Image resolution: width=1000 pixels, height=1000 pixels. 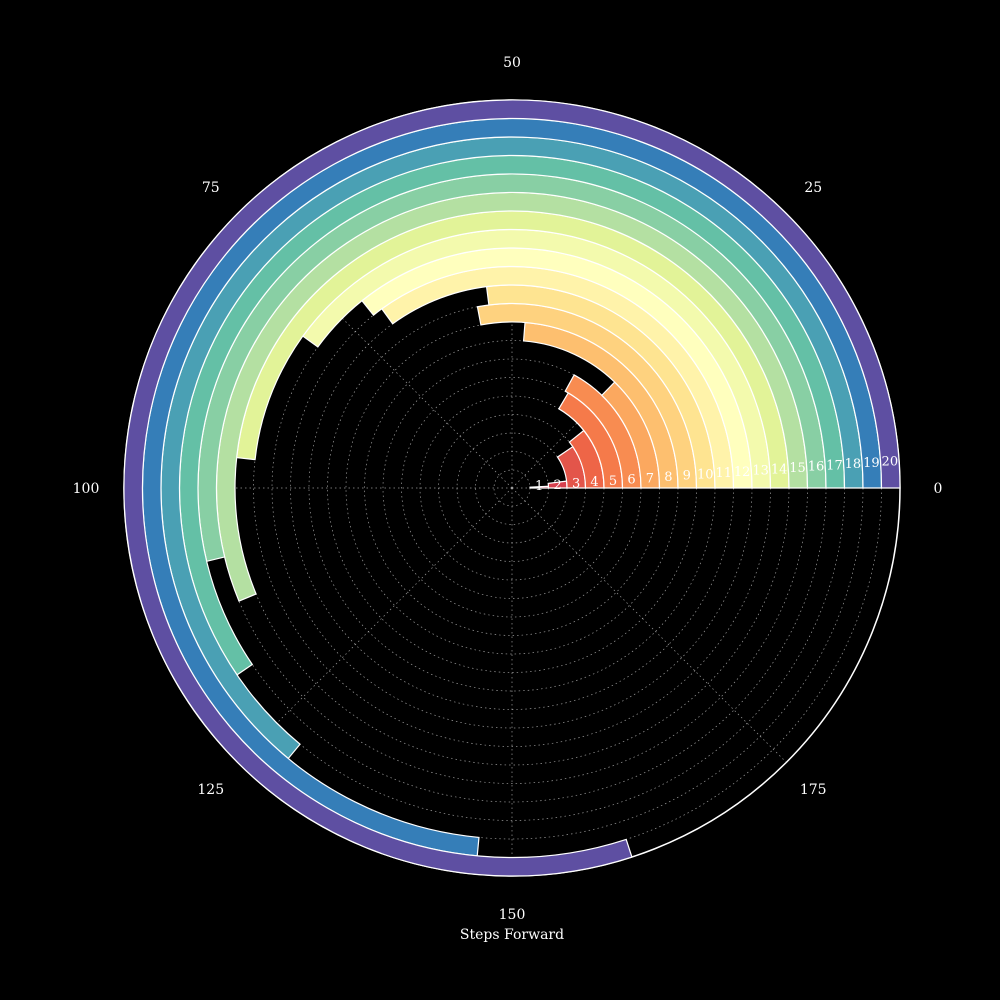 I want to click on ring-label: 7, so click(x=650, y=478).